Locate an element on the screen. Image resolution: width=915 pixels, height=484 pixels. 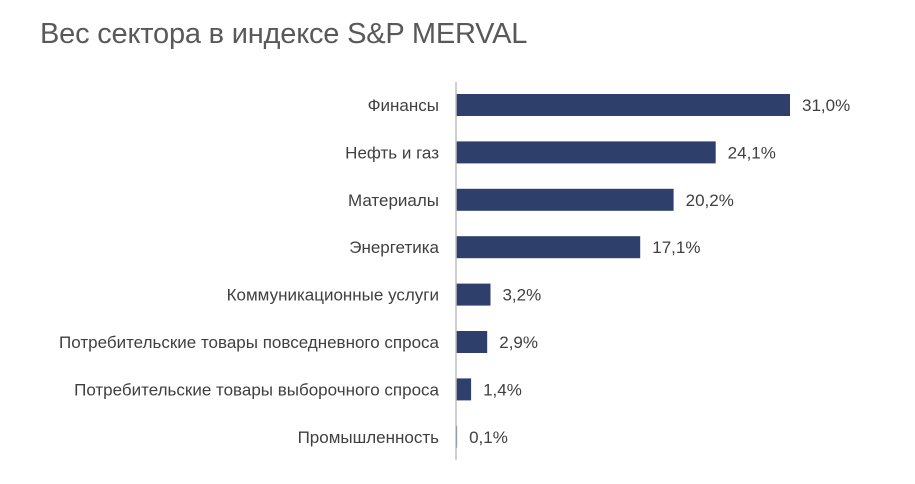
value-label-4: 3,2% is located at coordinates (521, 295).